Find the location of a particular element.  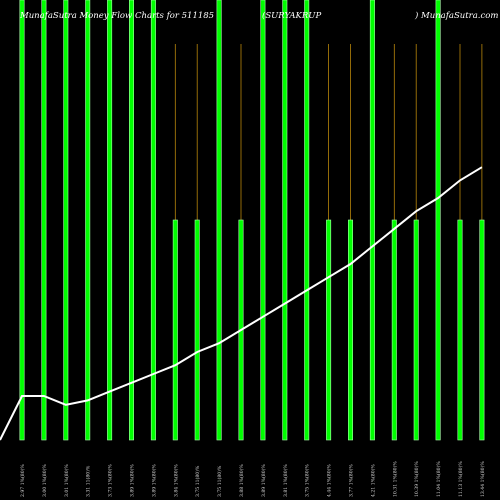

x-tick-label: 3.81 1%(80)% is located at coordinates (285, 480).